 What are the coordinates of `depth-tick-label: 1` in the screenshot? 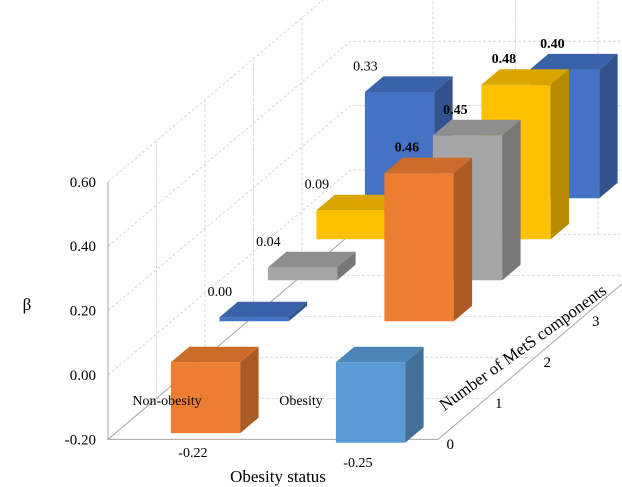 It's located at (499, 404).